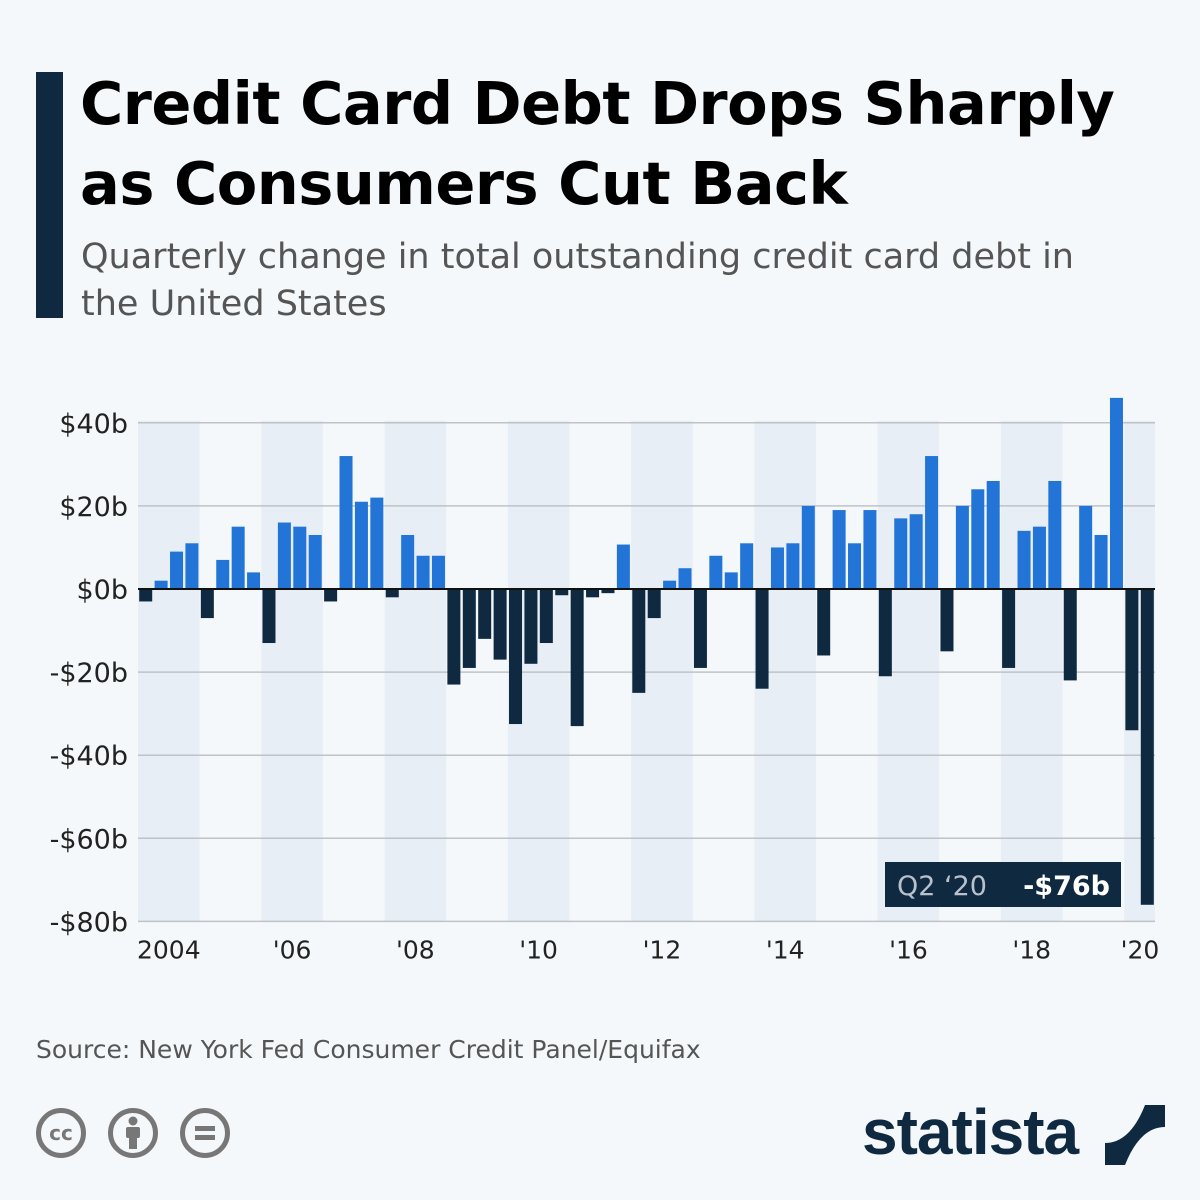  I want to click on no-derivatives-icon, so click(205, 1133).